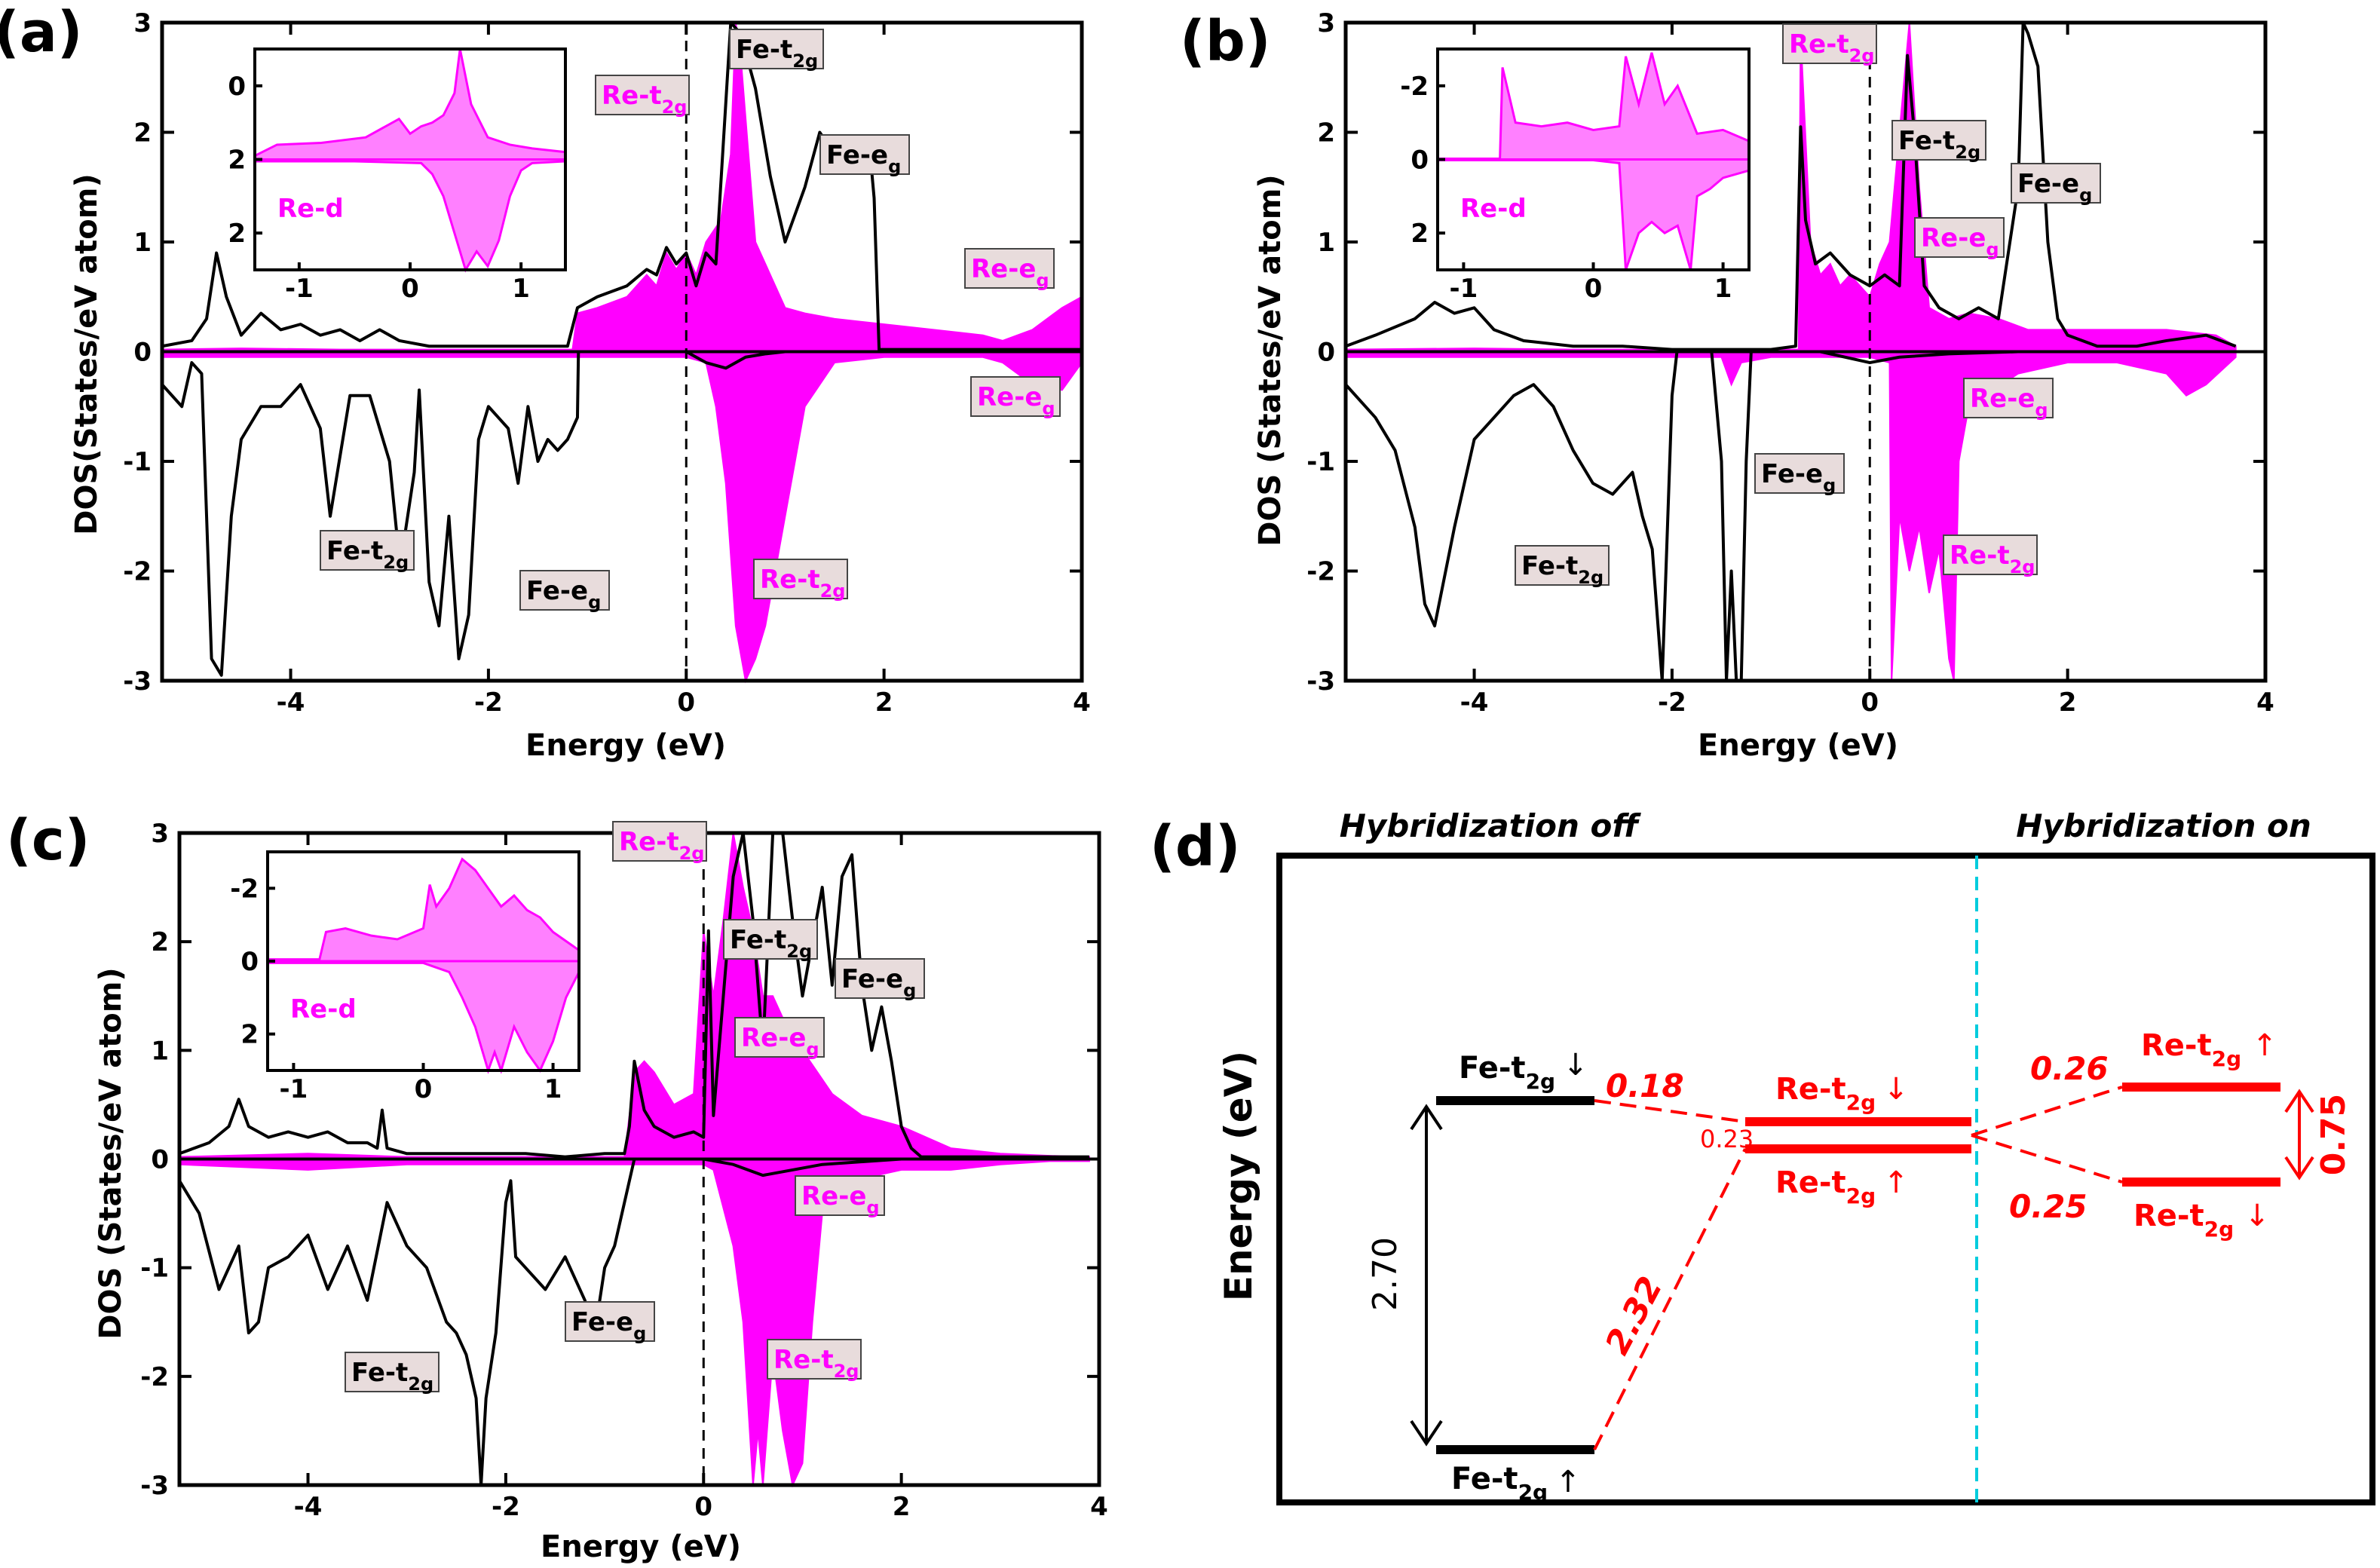  Describe the element at coordinates (142, 353) in the screenshot. I see `panel-a-ytick-label: 0` at that location.